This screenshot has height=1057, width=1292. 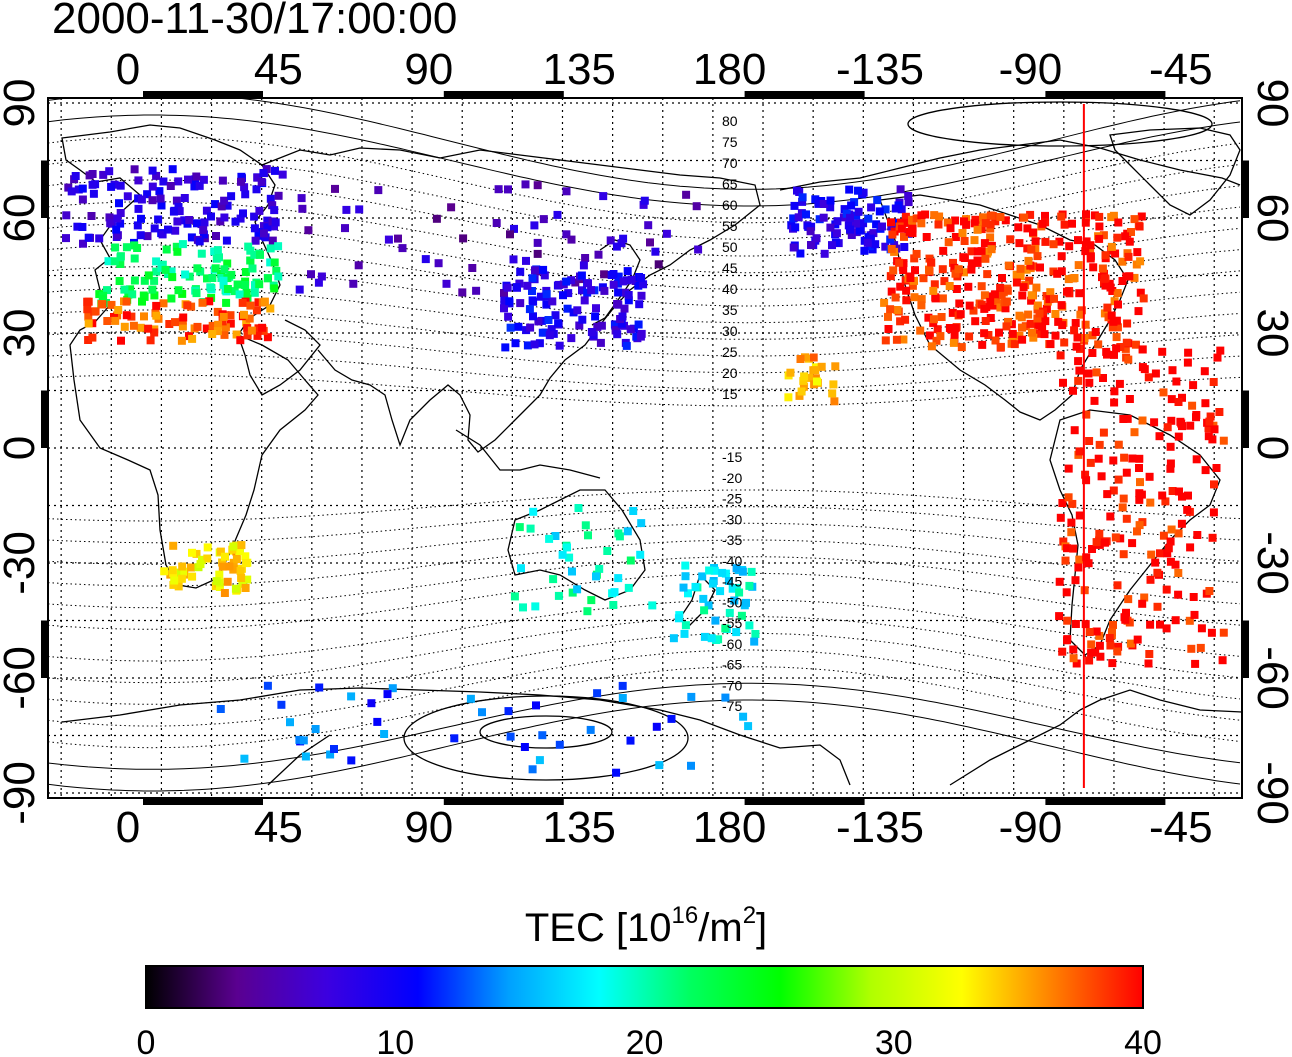 What do you see at coordinates (880, 69) in the screenshot?
I see `lon-tick-label-top: -135` at bounding box center [880, 69].